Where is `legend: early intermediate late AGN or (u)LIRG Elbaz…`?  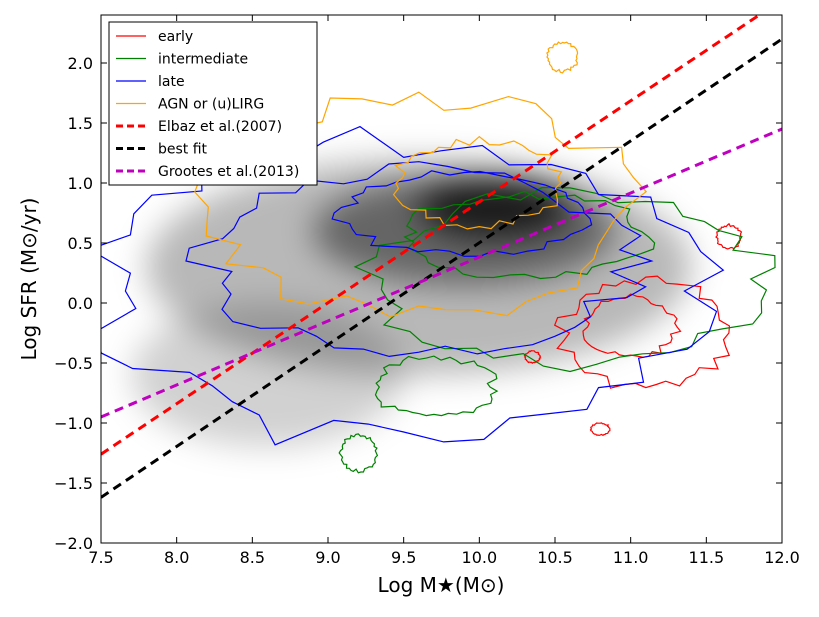
legend: early intermediate late AGN or (u)LIRG Elbaz… is located at coordinates (213, 103).